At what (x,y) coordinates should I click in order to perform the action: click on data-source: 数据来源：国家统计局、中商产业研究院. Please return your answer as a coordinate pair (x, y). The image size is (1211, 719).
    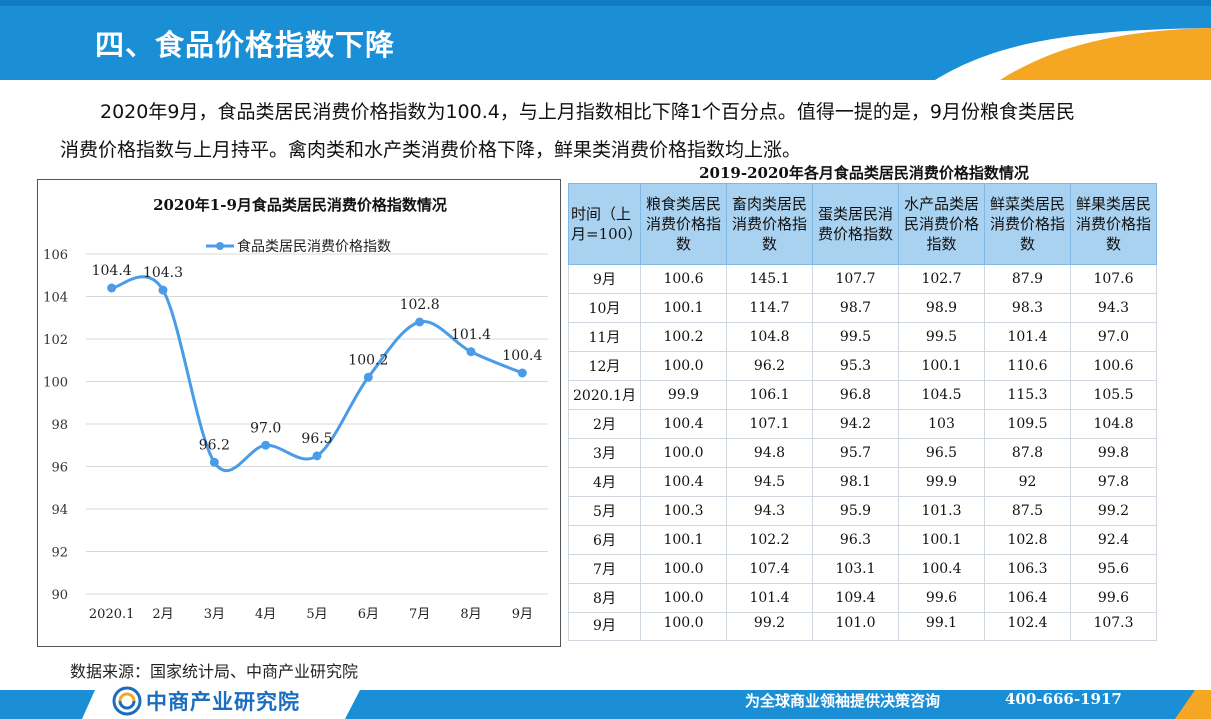
    Looking at the image, I should click on (214, 671).